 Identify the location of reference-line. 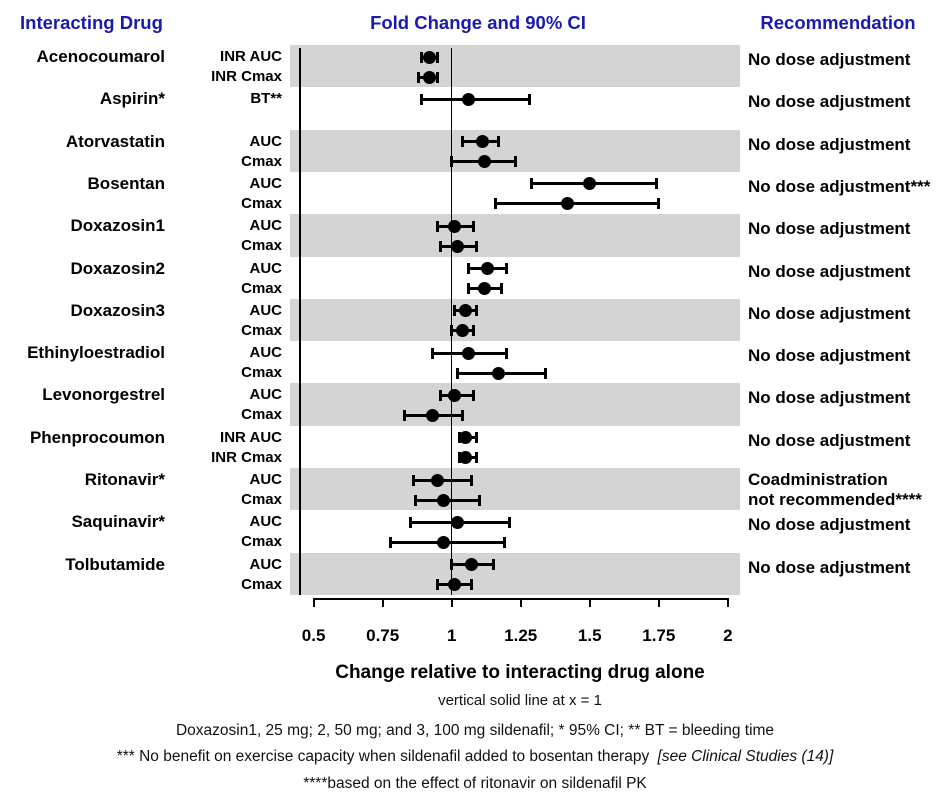
(451, 321).